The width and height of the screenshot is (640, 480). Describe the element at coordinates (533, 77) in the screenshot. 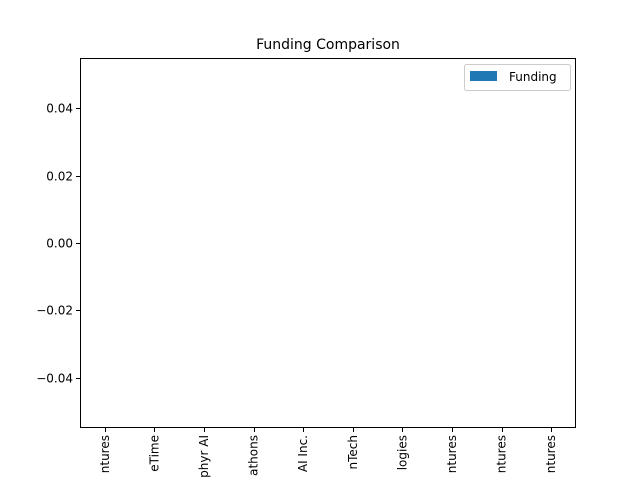

I see `legend-label-funding: Funding` at that location.